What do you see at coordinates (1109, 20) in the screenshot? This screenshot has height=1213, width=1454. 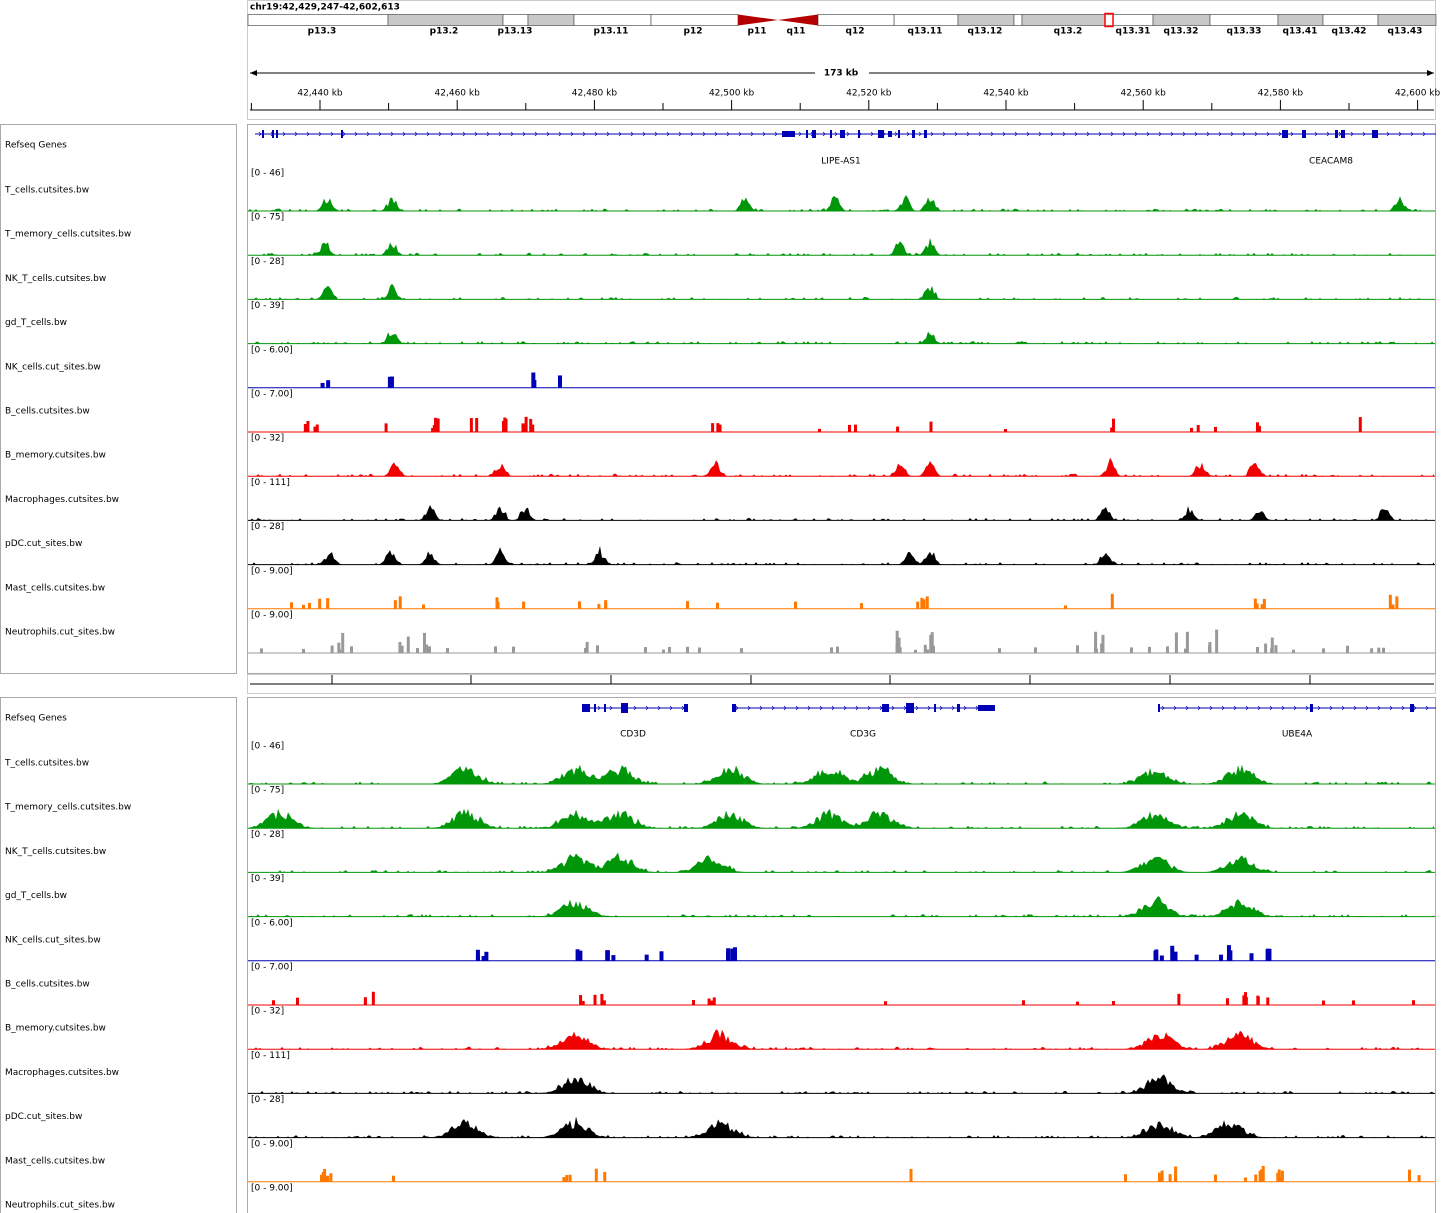 I see `current-region` at bounding box center [1109, 20].